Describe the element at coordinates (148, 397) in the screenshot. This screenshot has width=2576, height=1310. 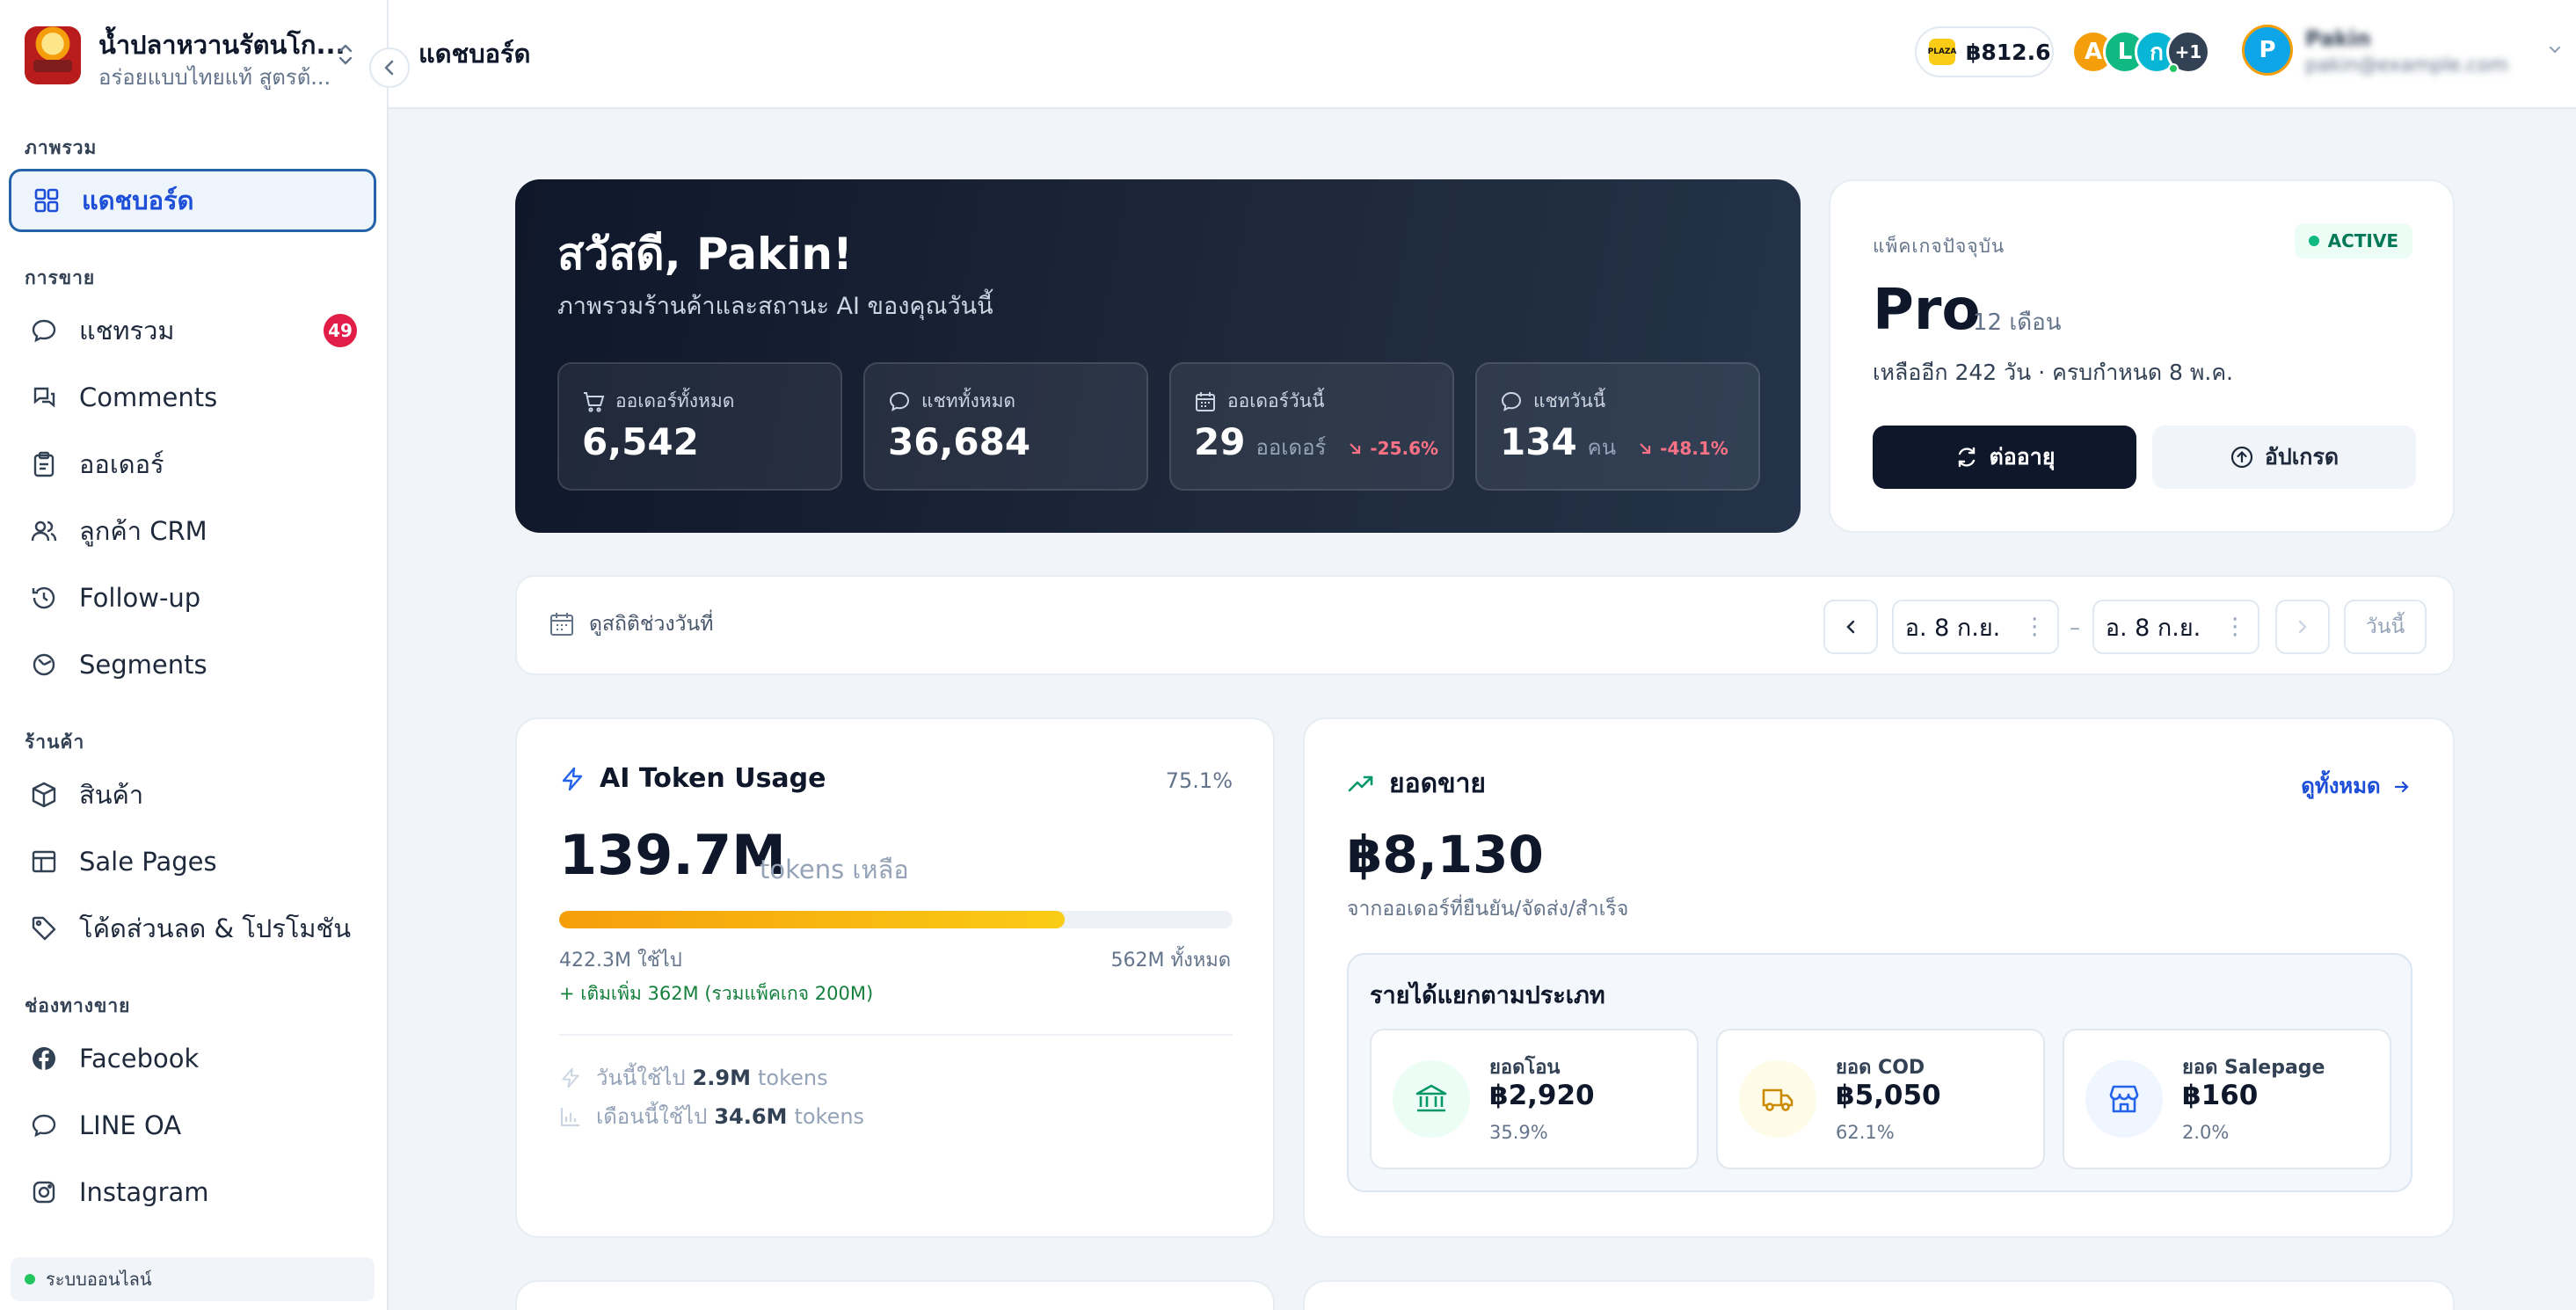
I see `sidebar-item-label: Comments` at that location.